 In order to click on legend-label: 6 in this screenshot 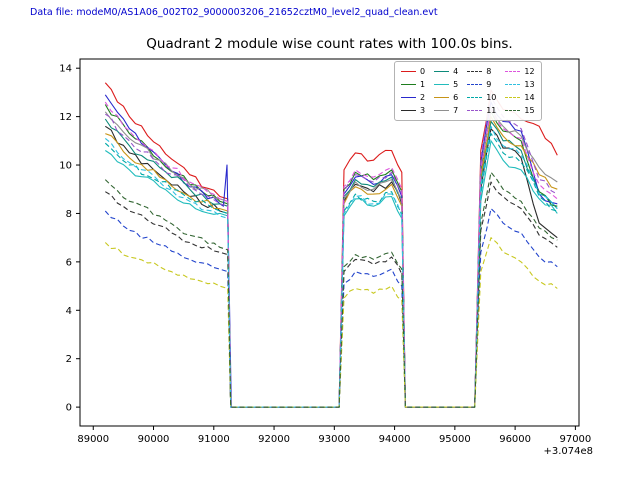, I will do `click(456, 97)`.